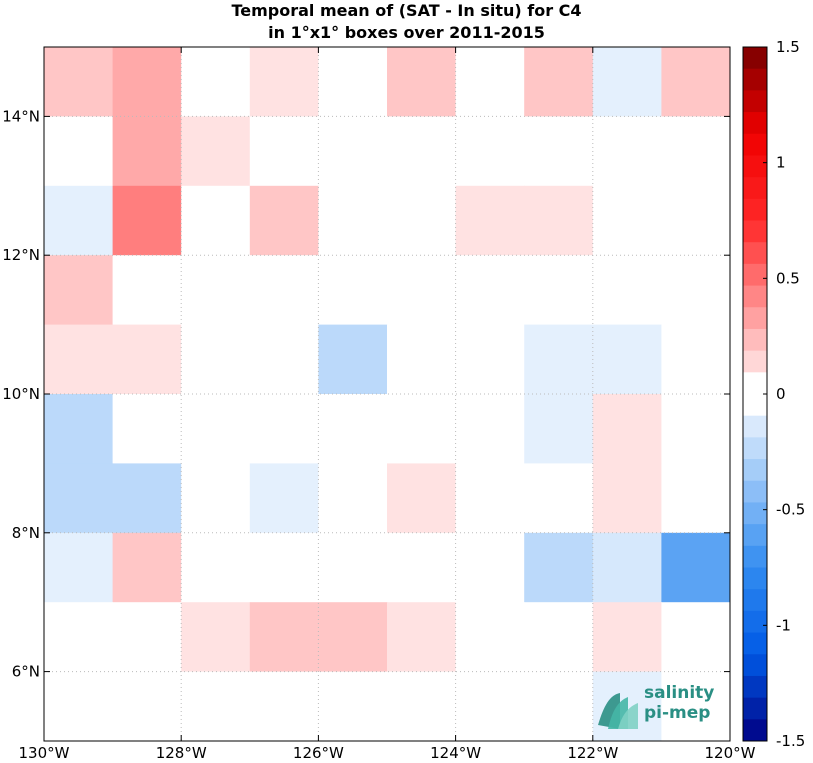 The height and width of the screenshot is (763, 813). I want to click on y-tick-label: 12°N, so click(21, 255).